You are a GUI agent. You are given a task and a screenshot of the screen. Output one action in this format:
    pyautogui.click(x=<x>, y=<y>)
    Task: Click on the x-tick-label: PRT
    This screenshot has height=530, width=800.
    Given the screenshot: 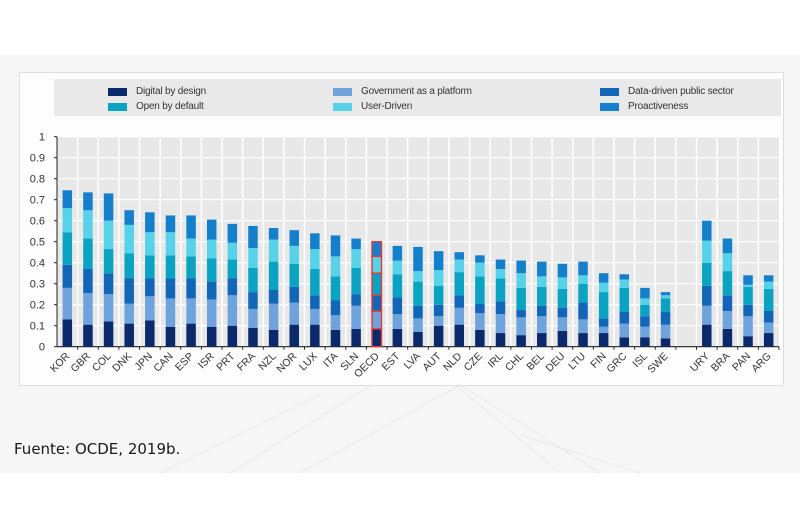 What is the action you would take?
    pyautogui.click(x=226, y=362)
    